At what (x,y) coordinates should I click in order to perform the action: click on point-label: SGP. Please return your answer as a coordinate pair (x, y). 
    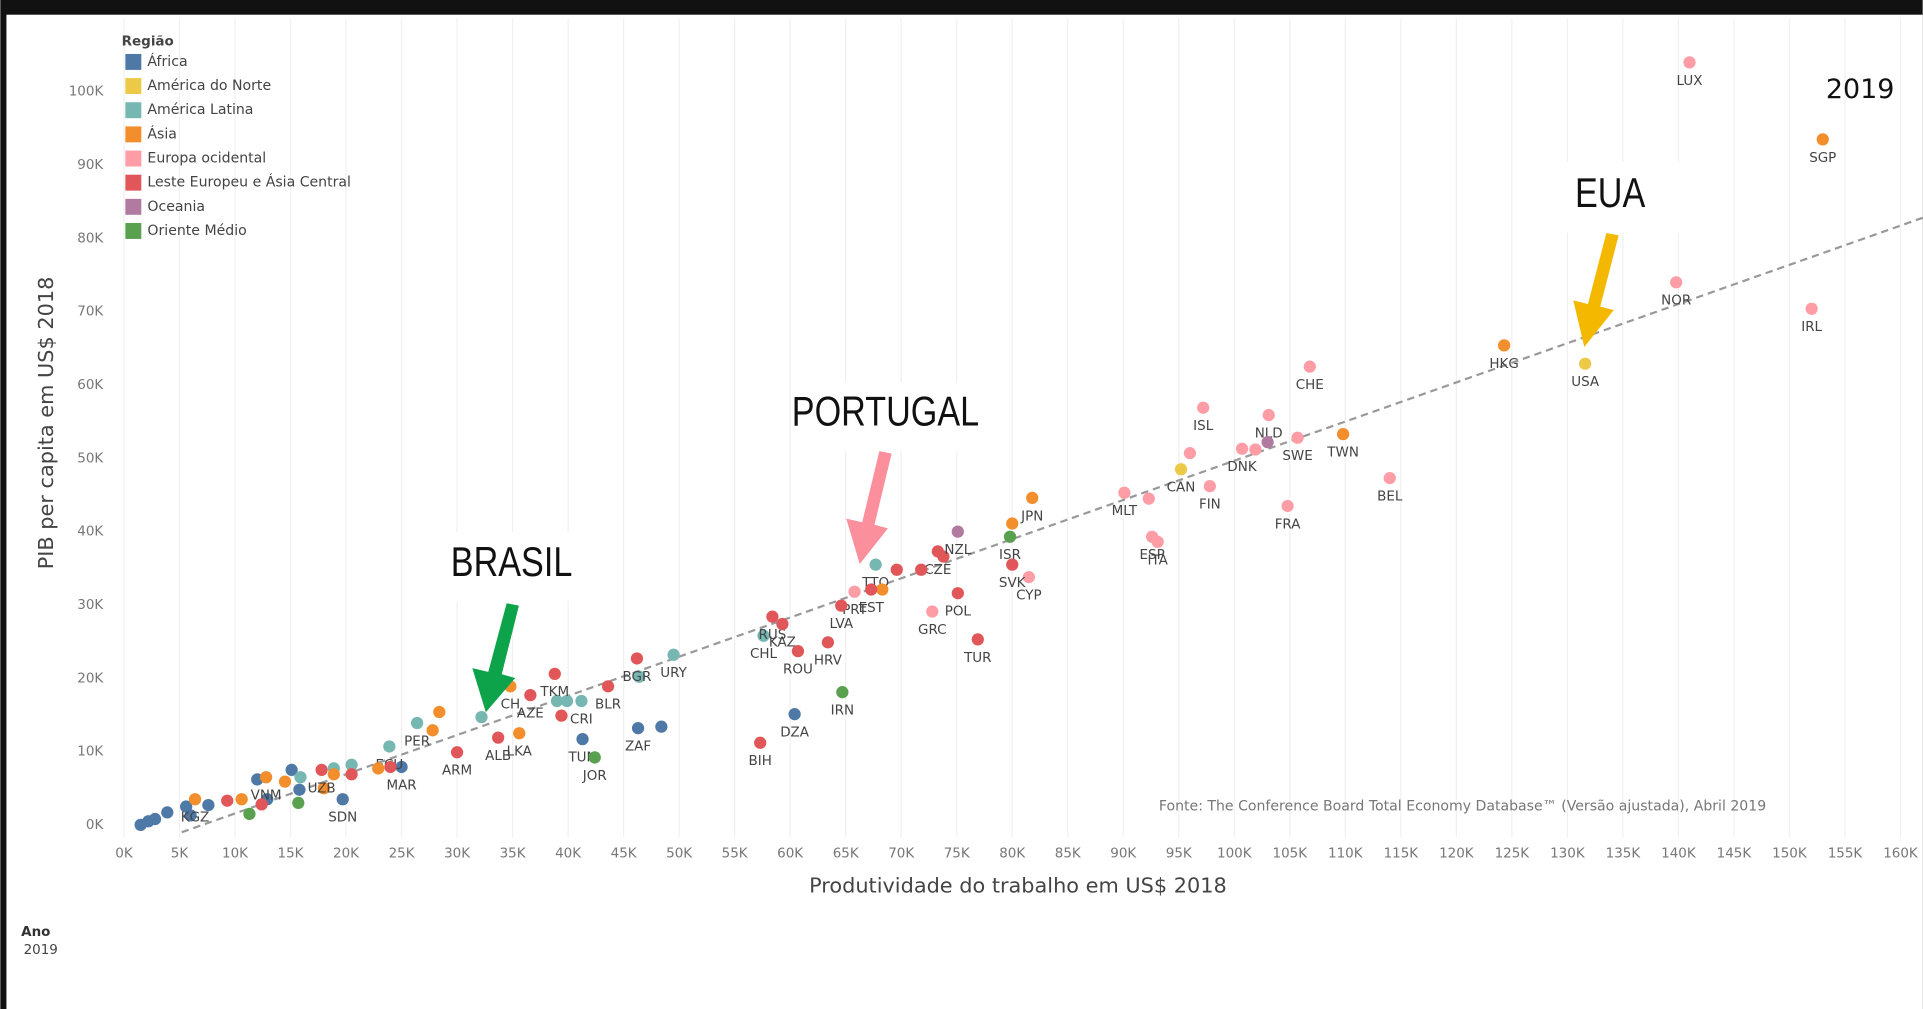
    Looking at the image, I should click on (1822, 158).